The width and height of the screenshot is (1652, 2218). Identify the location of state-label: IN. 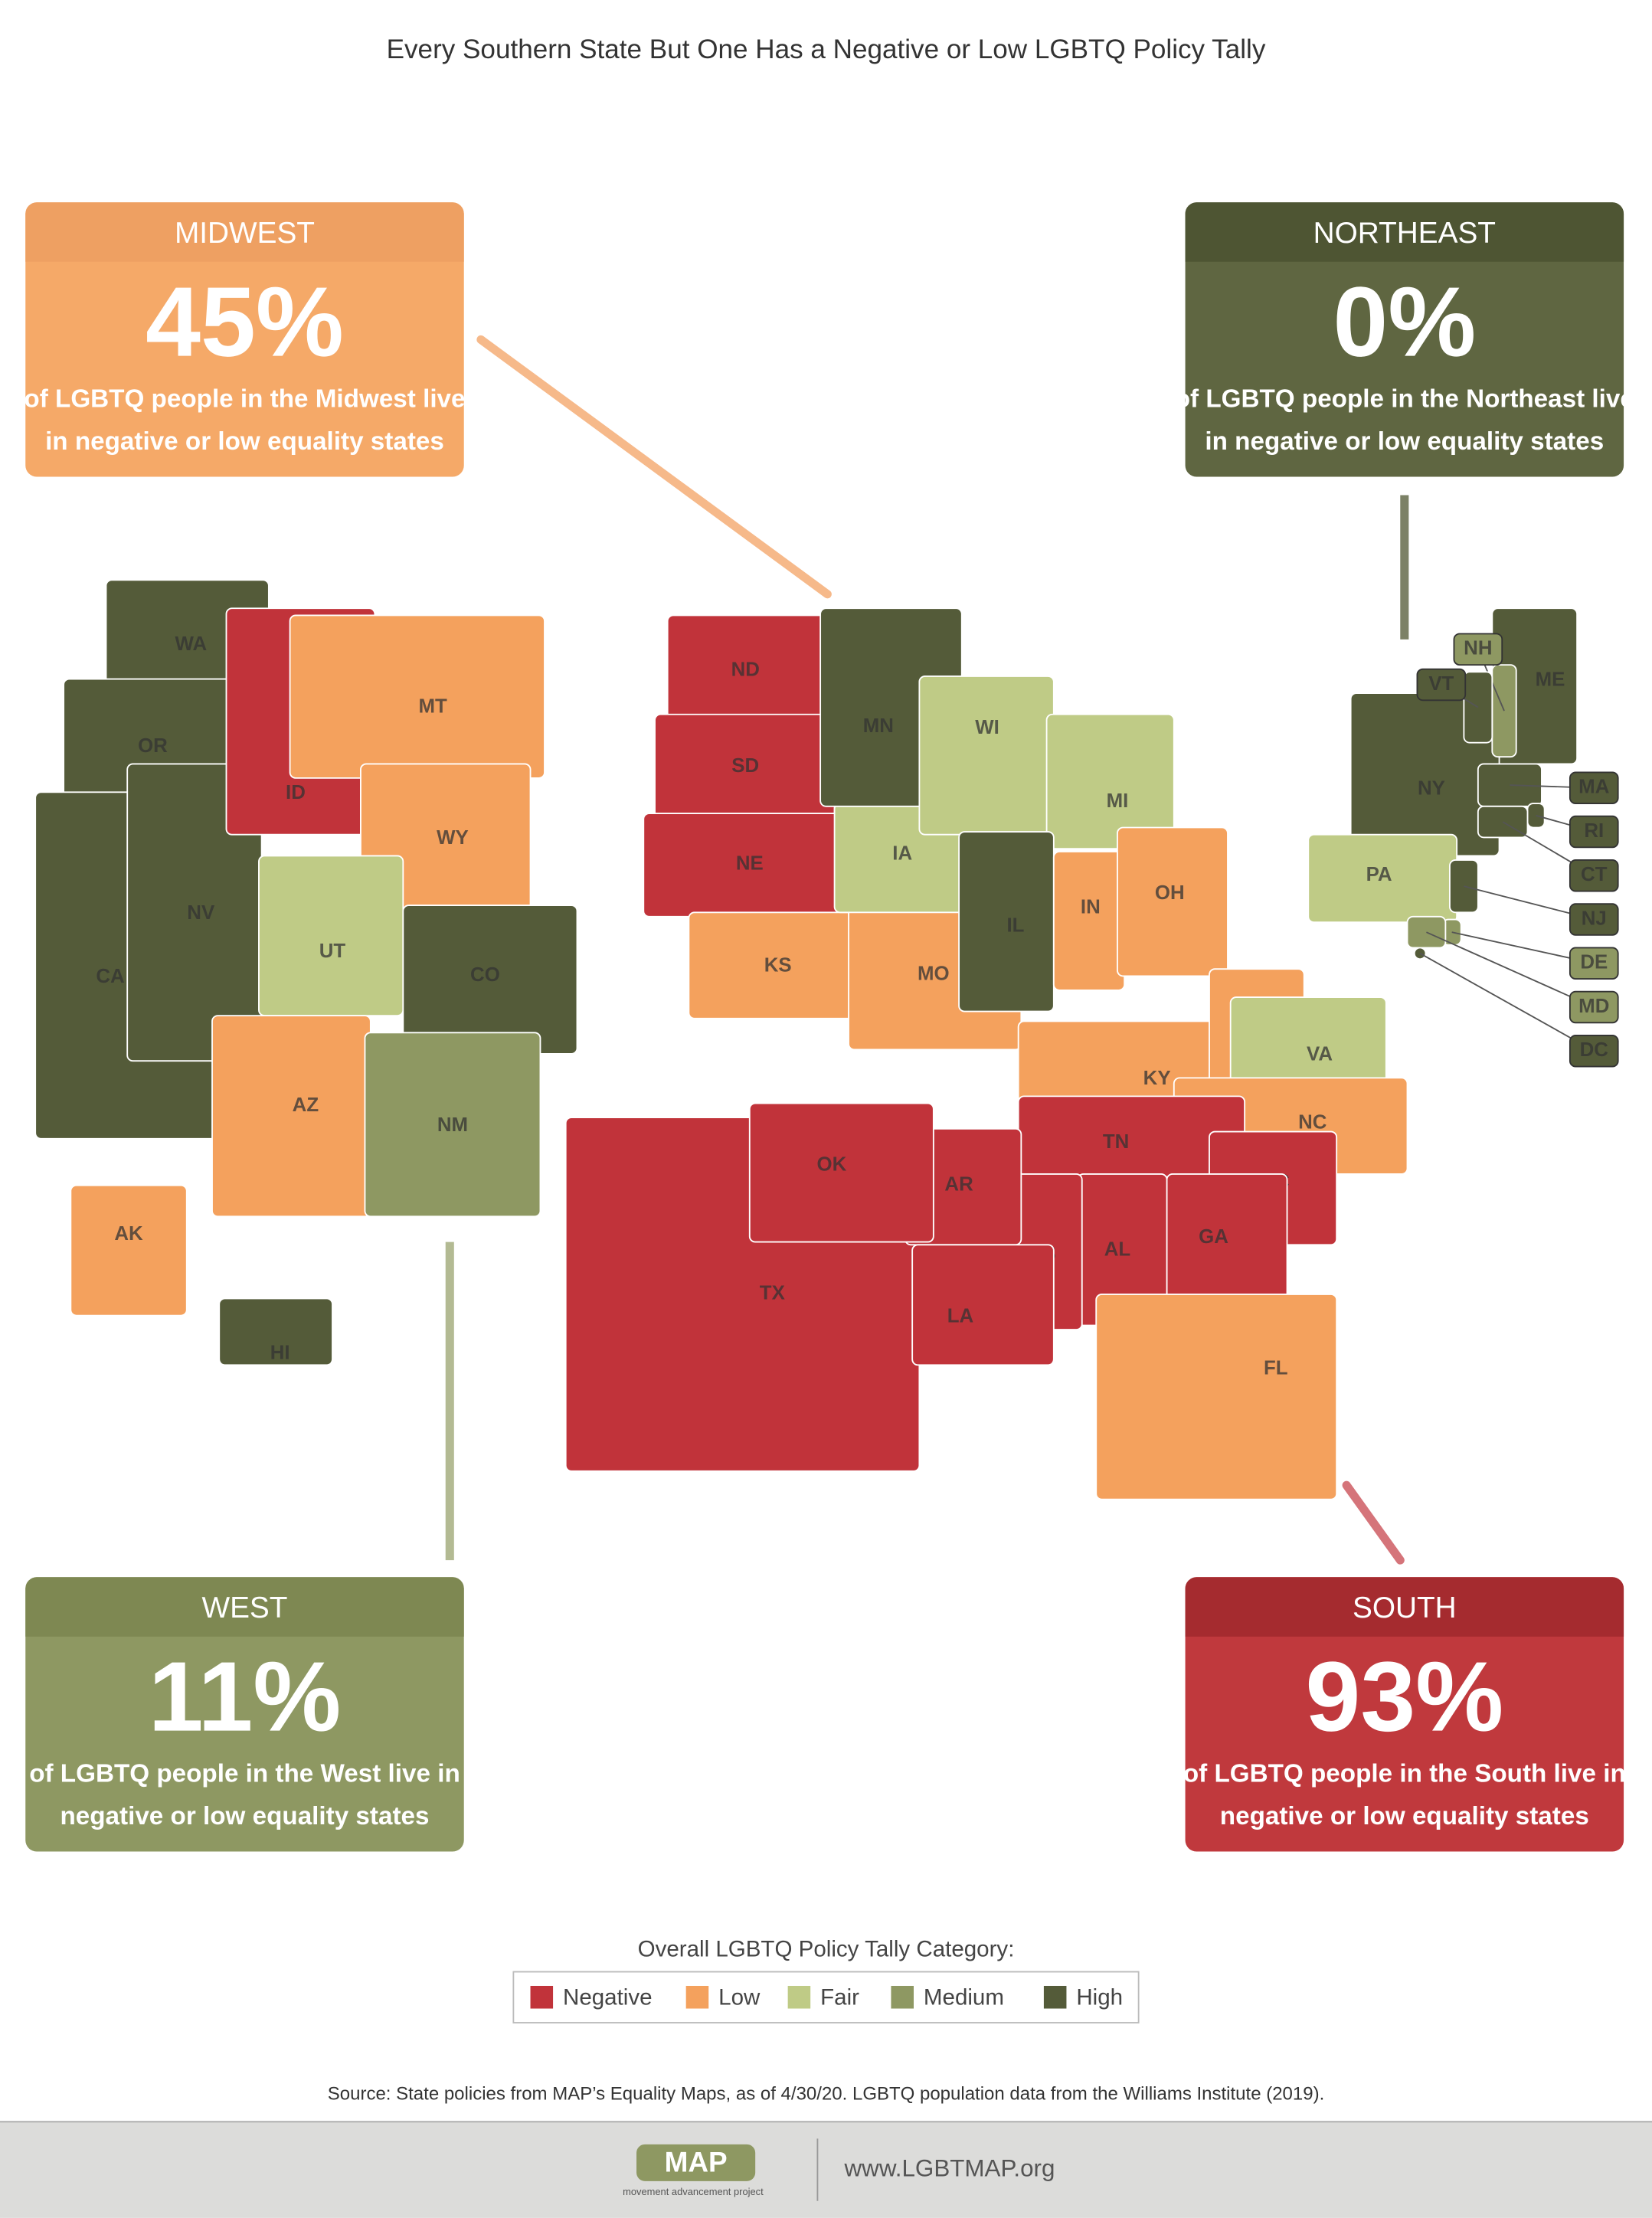
(1091, 907).